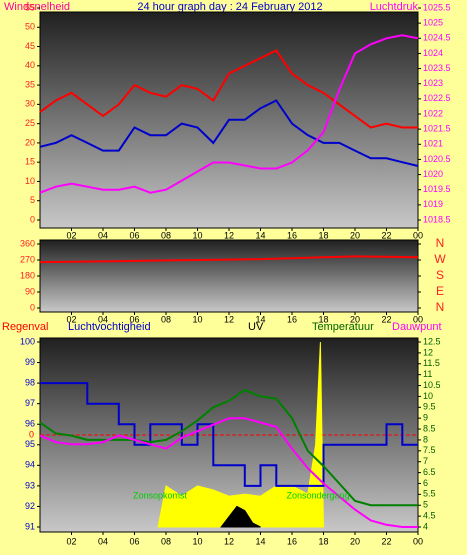 This screenshot has width=467, height=555. I want to click on y-tick-label: 10, so click(30, 181).